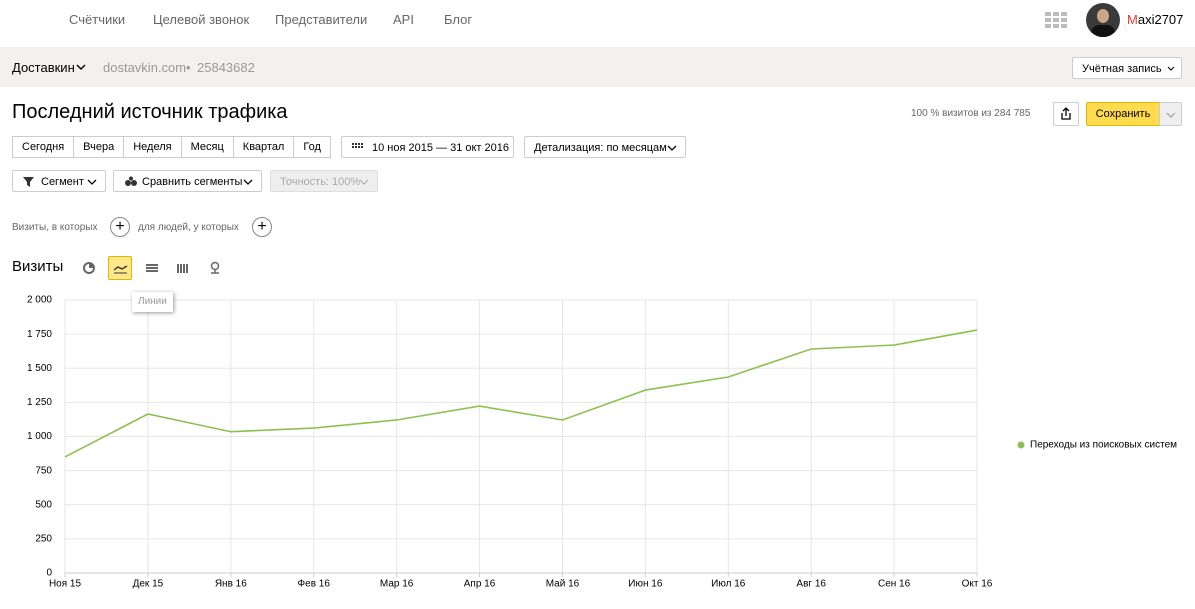  Describe the element at coordinates (55, 227) in the screenshot. I see `filter-visits: Визиты, в которых` at that location.